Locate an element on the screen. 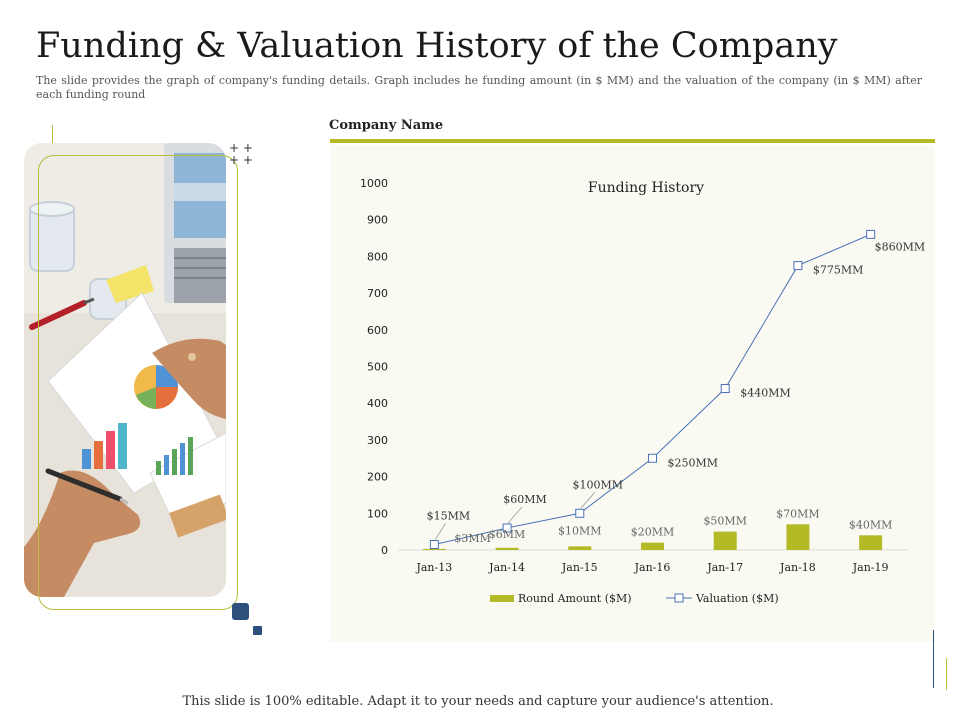 The width and height of the screenshot is (960, 720). bar-data-label: $20MM is located at coordinates (653, 532).